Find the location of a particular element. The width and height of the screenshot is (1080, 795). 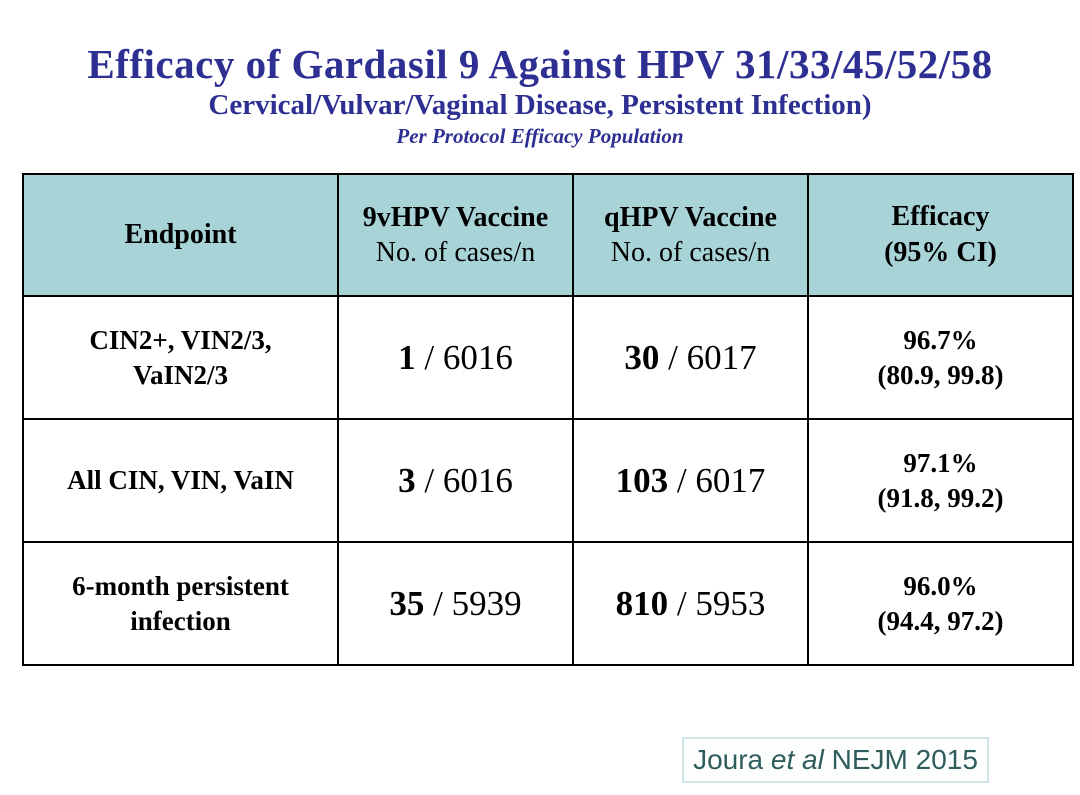

9vhpv-cases-cell: 3 / 6016 is located at coordinates (455, 480).